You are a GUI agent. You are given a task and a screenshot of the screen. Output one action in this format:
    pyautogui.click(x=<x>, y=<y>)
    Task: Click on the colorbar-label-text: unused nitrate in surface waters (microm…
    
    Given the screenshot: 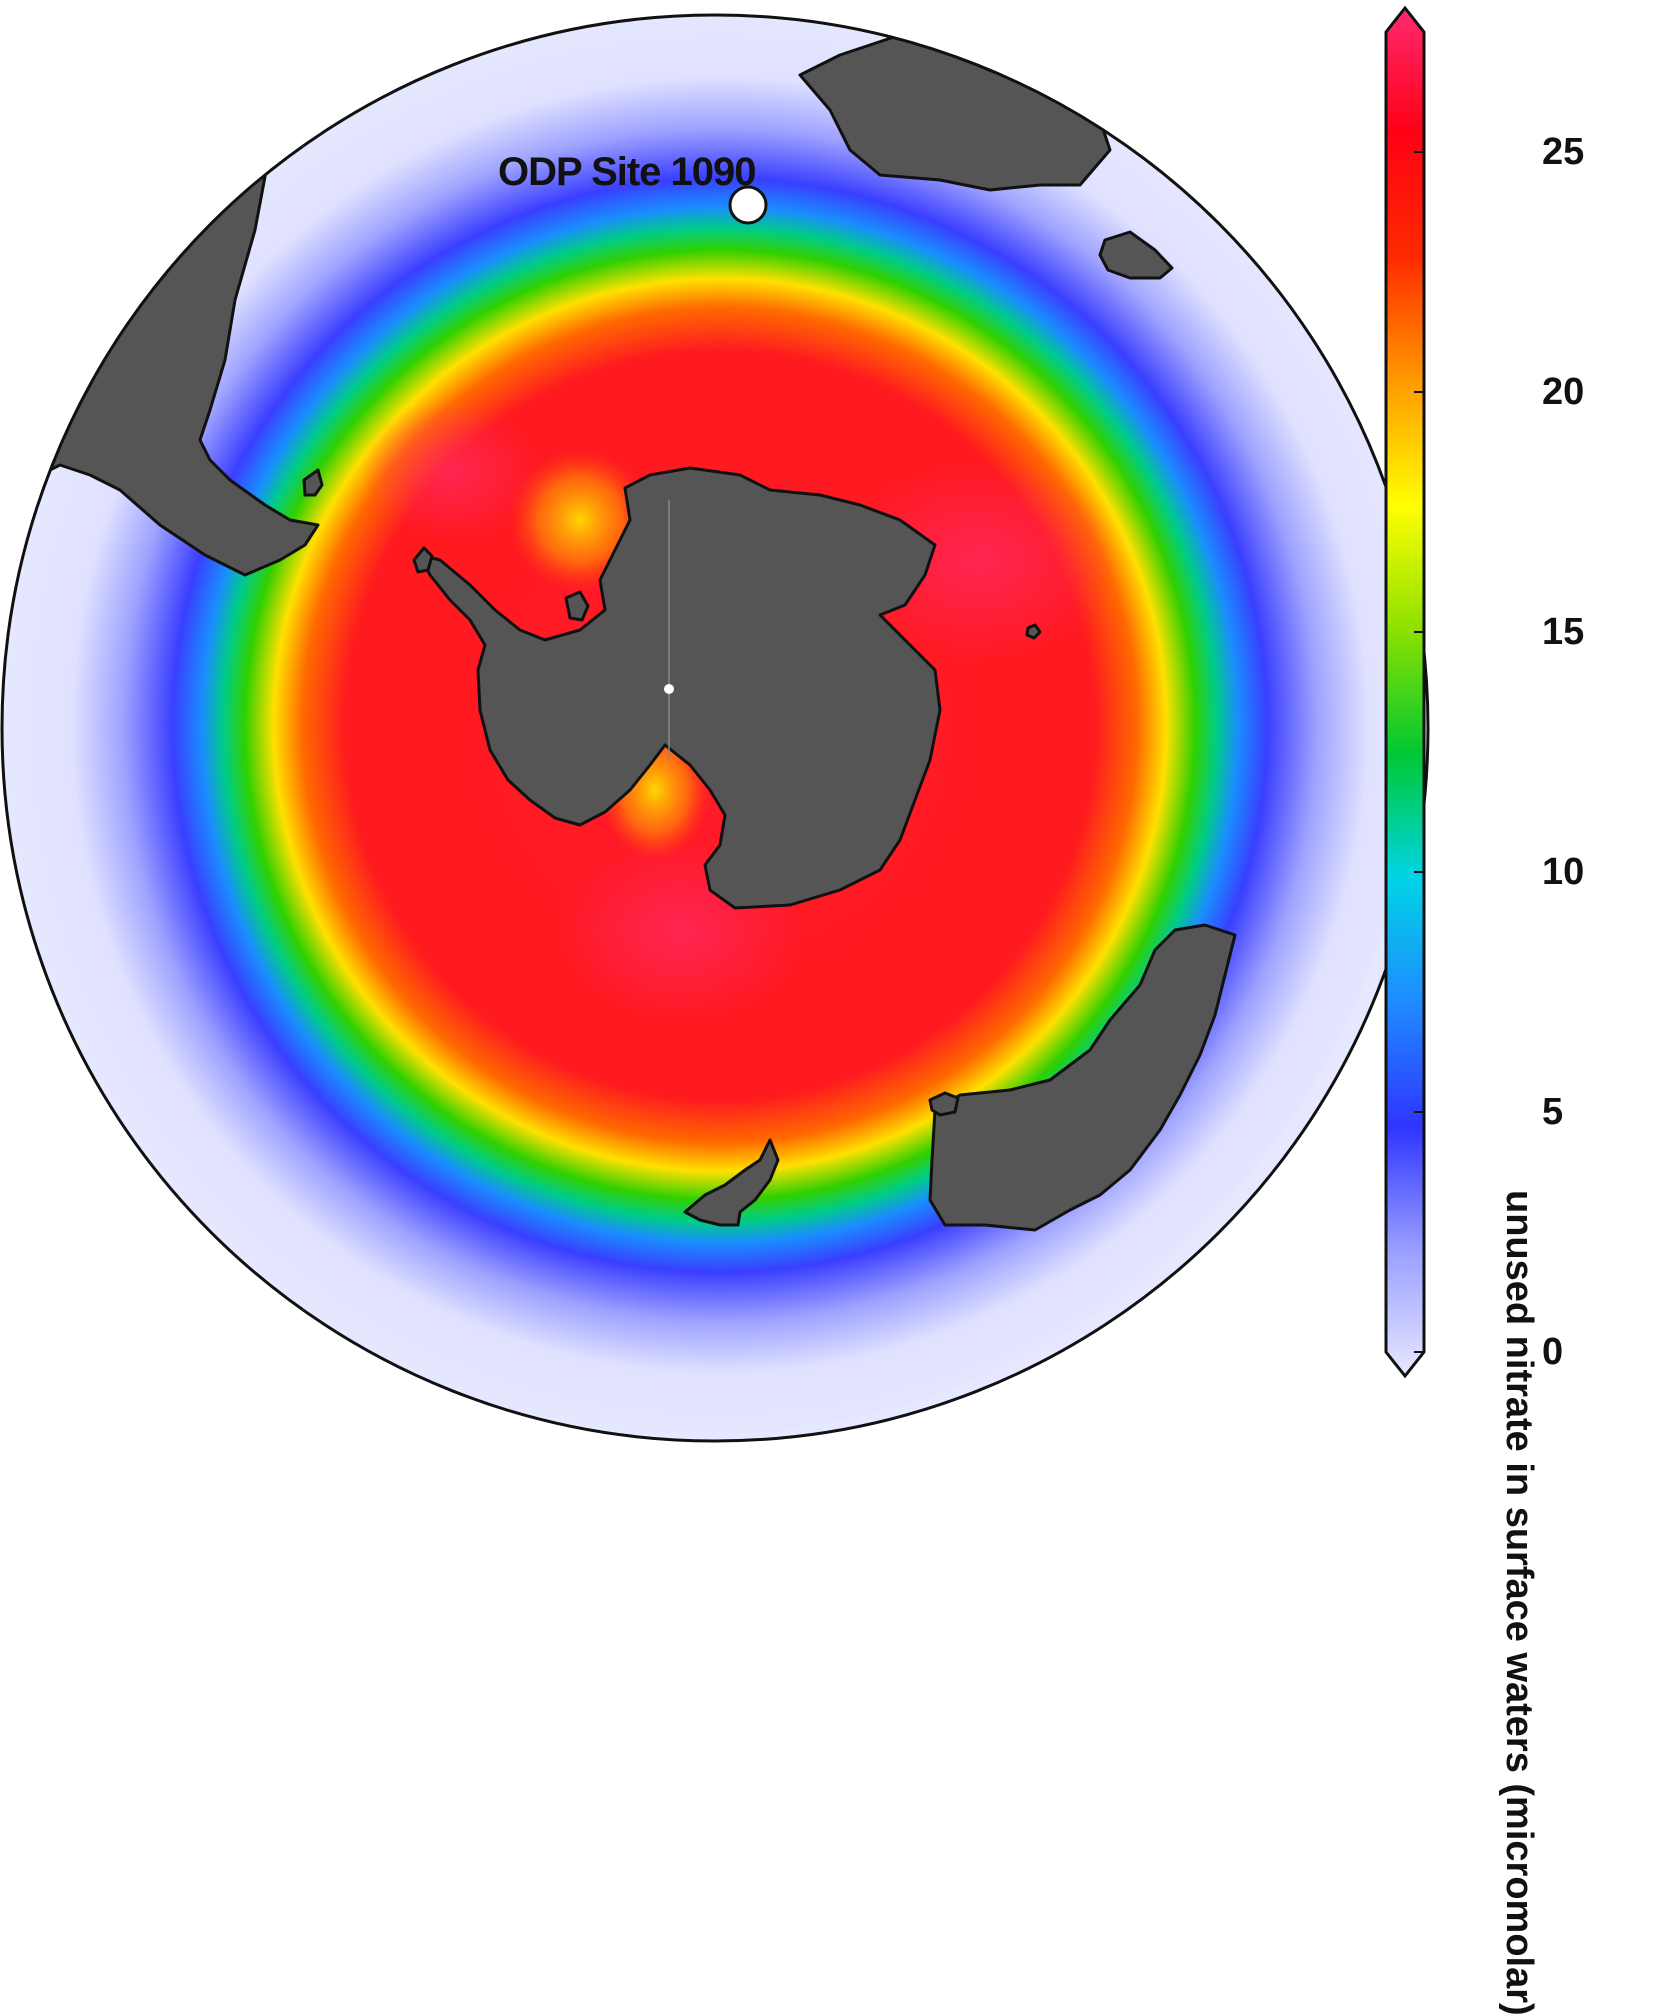 What is the action you would take?
    pyautogui.click(x=1519, y=1603)
    